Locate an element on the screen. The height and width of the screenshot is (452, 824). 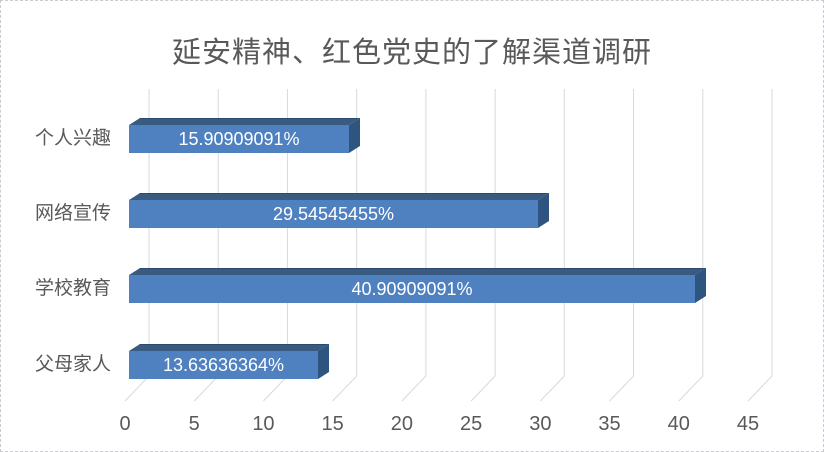
bar-data-label: 29.54545455% is located at coordinates (333, 214).